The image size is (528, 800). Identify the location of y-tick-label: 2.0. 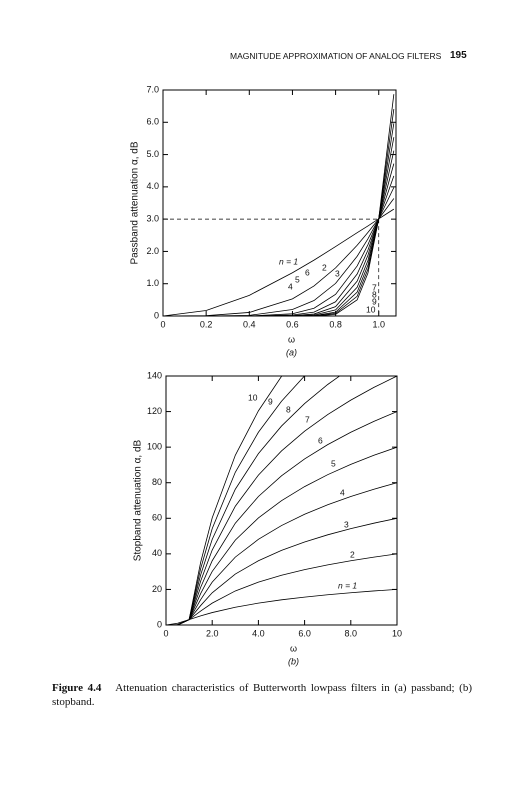
(152, 251).